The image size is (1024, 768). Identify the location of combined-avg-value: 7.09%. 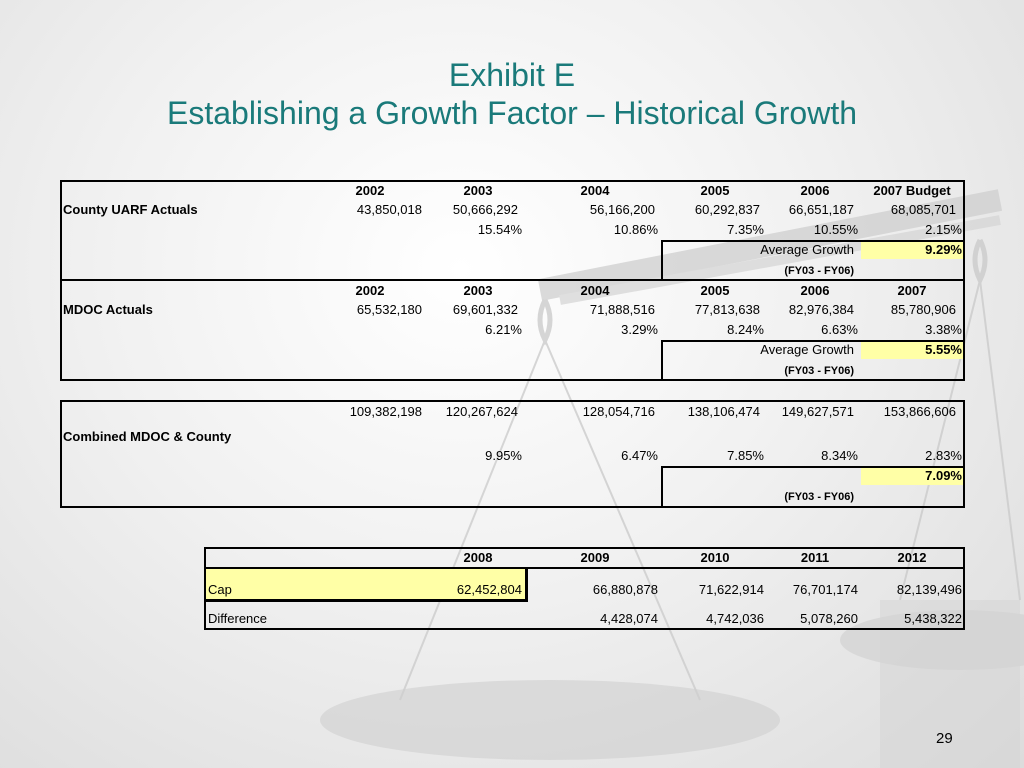
(943, 475).